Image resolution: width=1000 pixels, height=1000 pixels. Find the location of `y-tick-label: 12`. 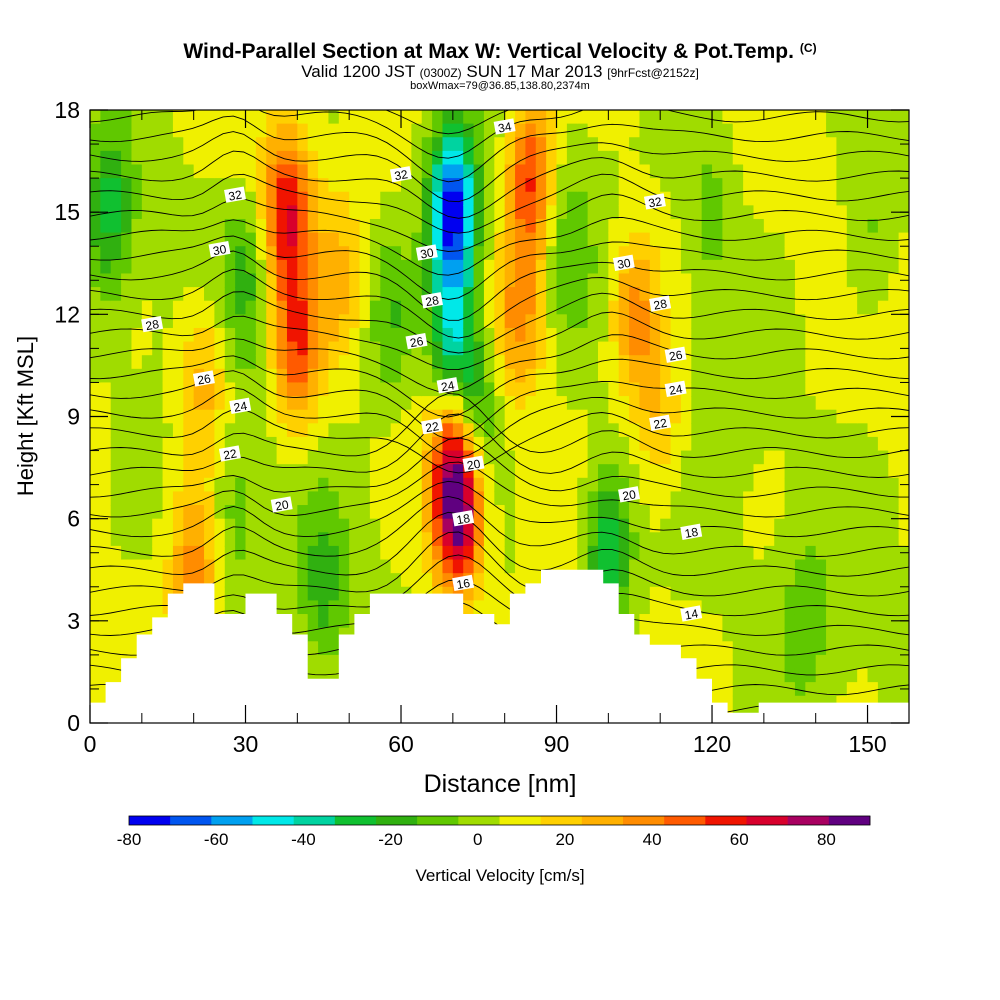

y-tick-label: 12 is located at coordinates (67, 314).